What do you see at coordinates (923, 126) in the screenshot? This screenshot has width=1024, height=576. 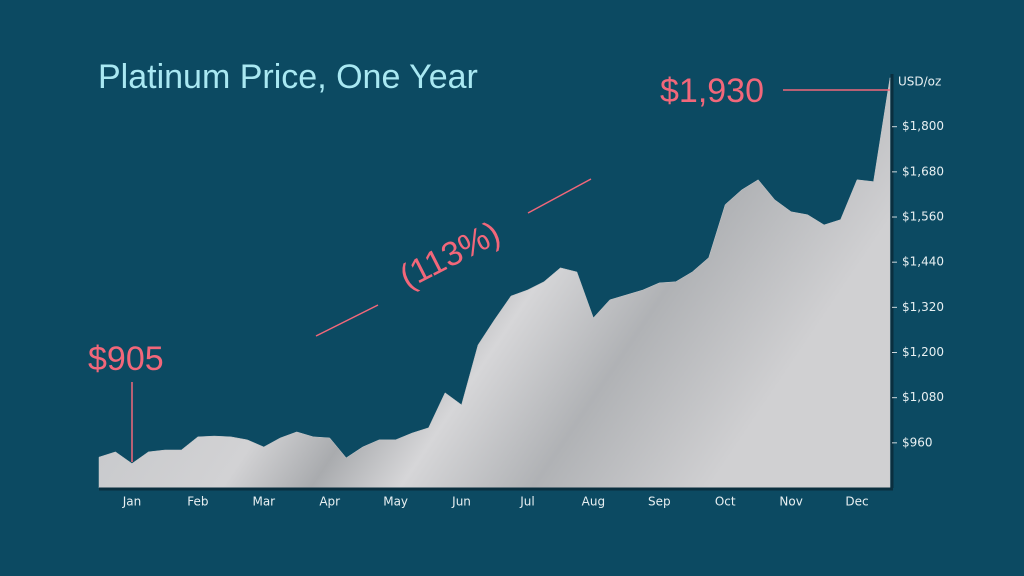 I see `y-tick-label: $1,800` at bounding box center [923, 126].